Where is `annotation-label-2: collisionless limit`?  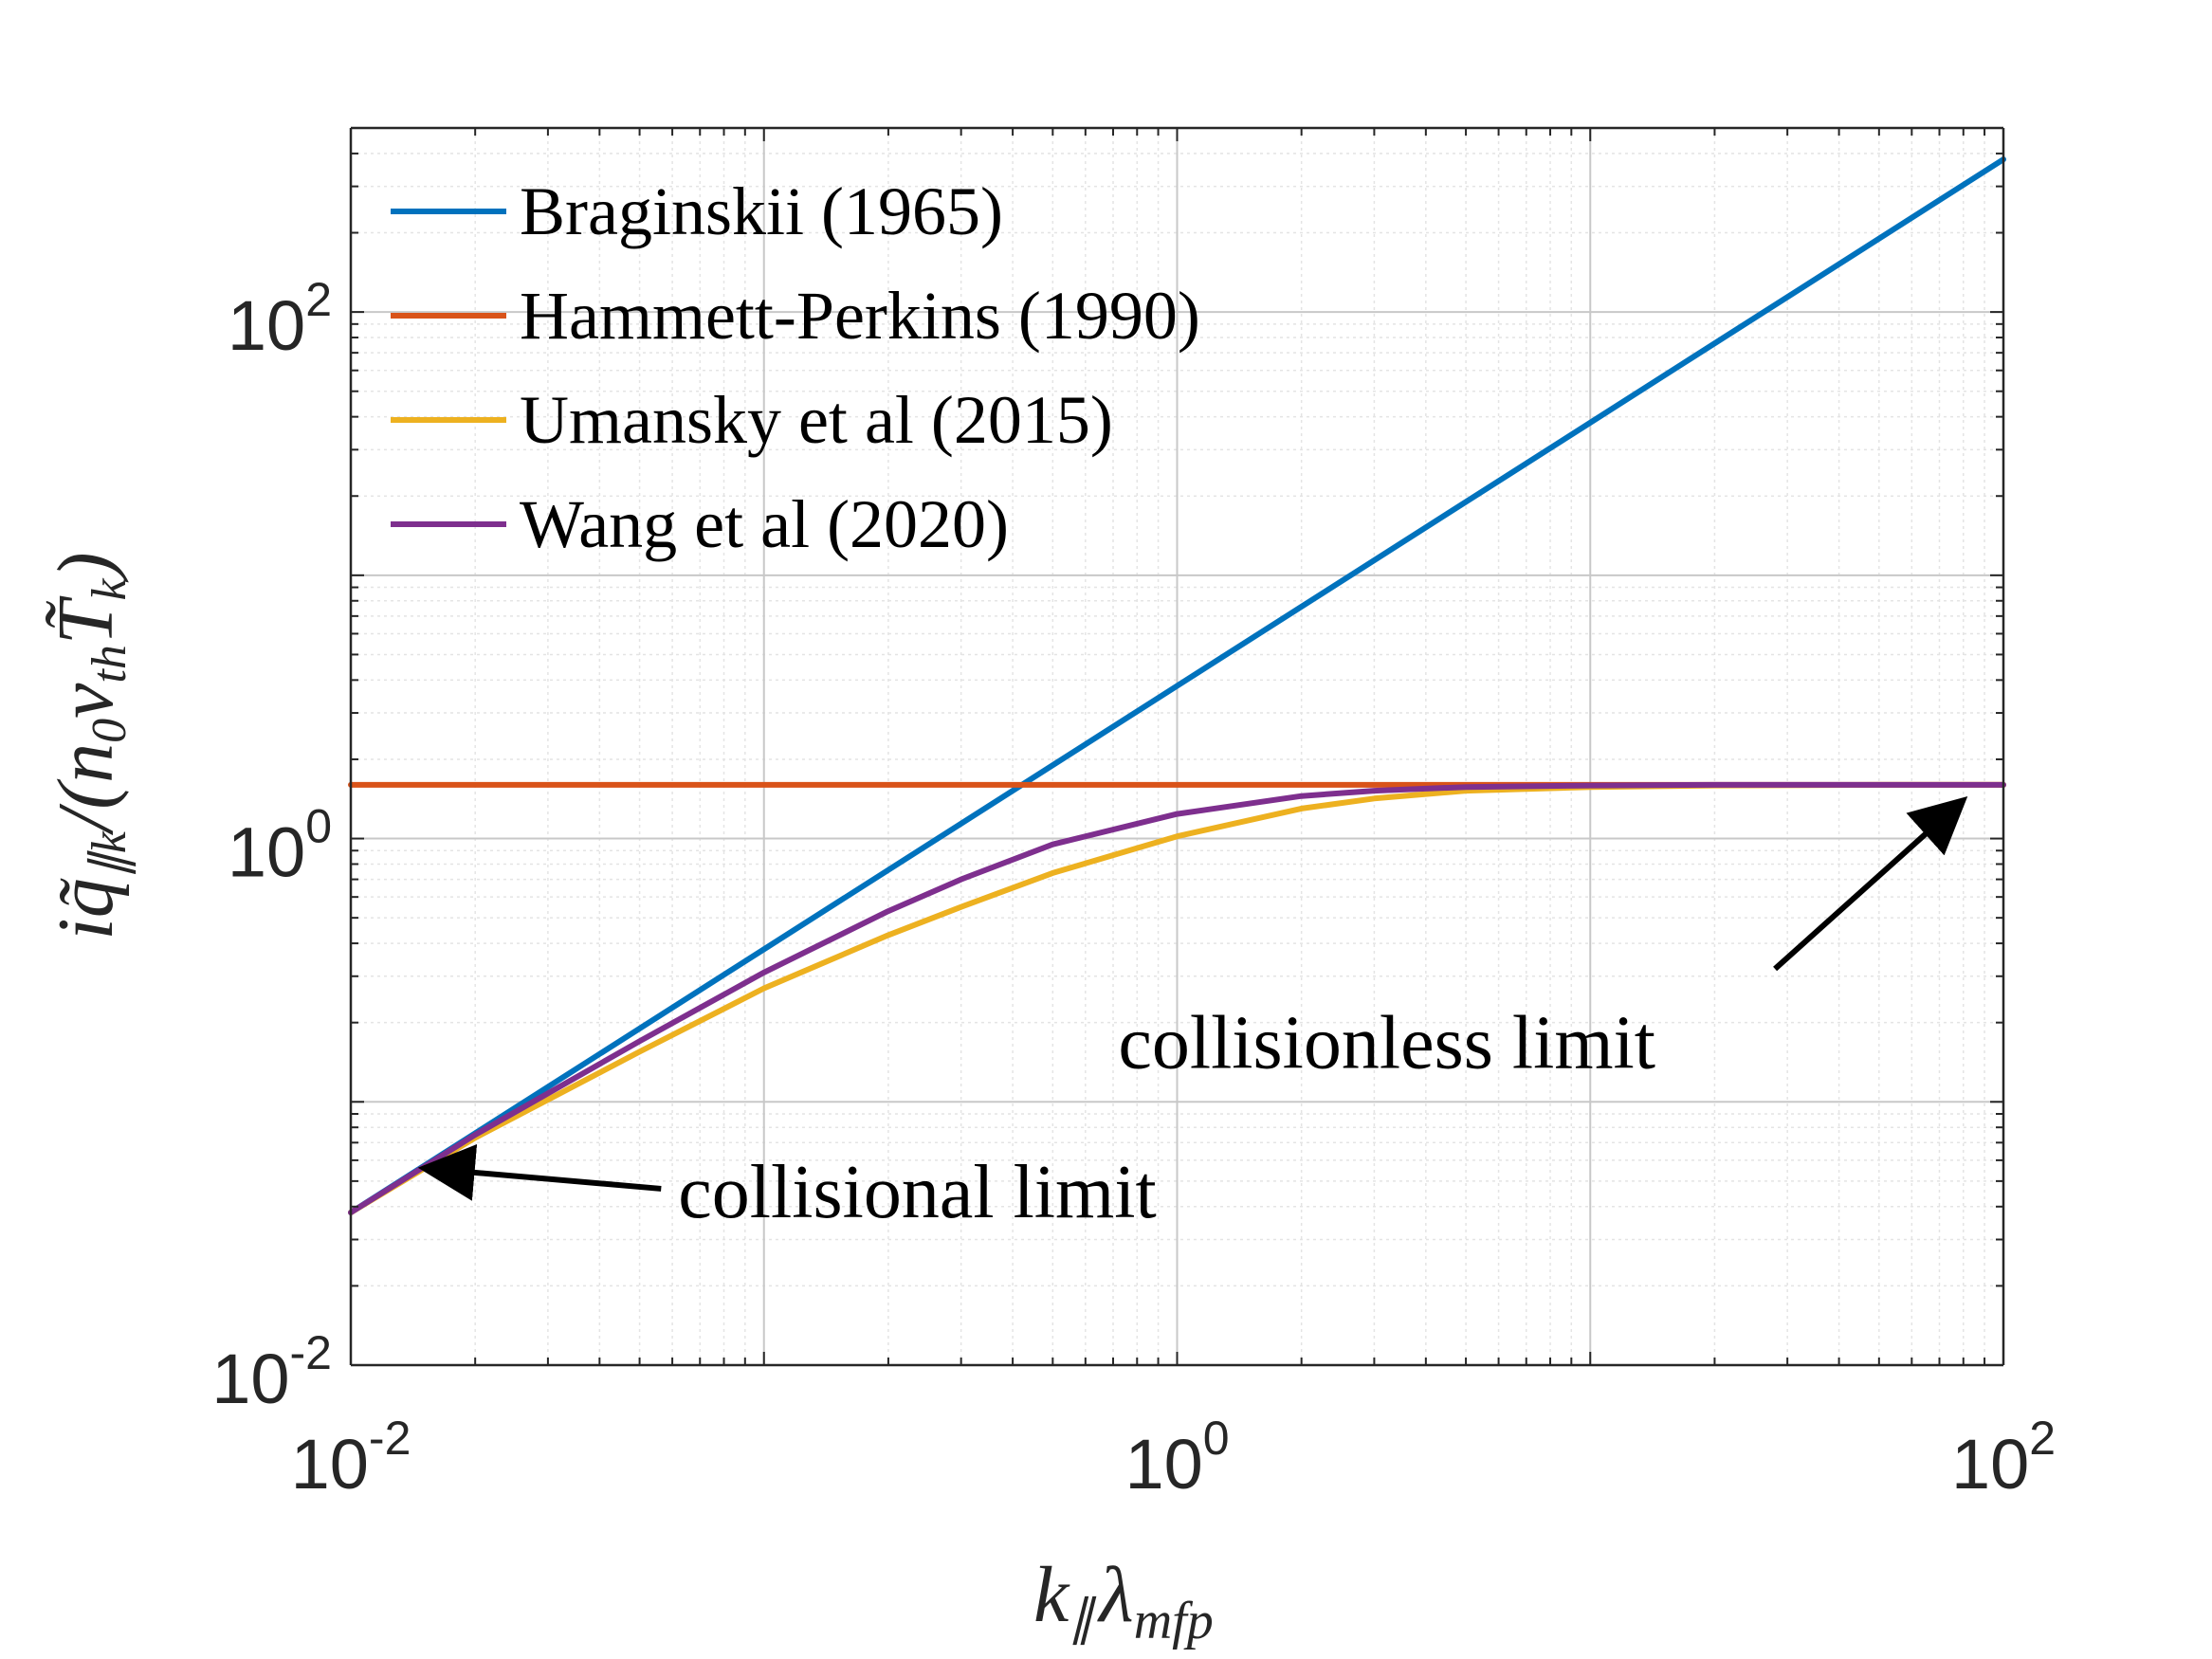 annotation-label-2: collisionless limit is located at coordinates (1386, 1043).